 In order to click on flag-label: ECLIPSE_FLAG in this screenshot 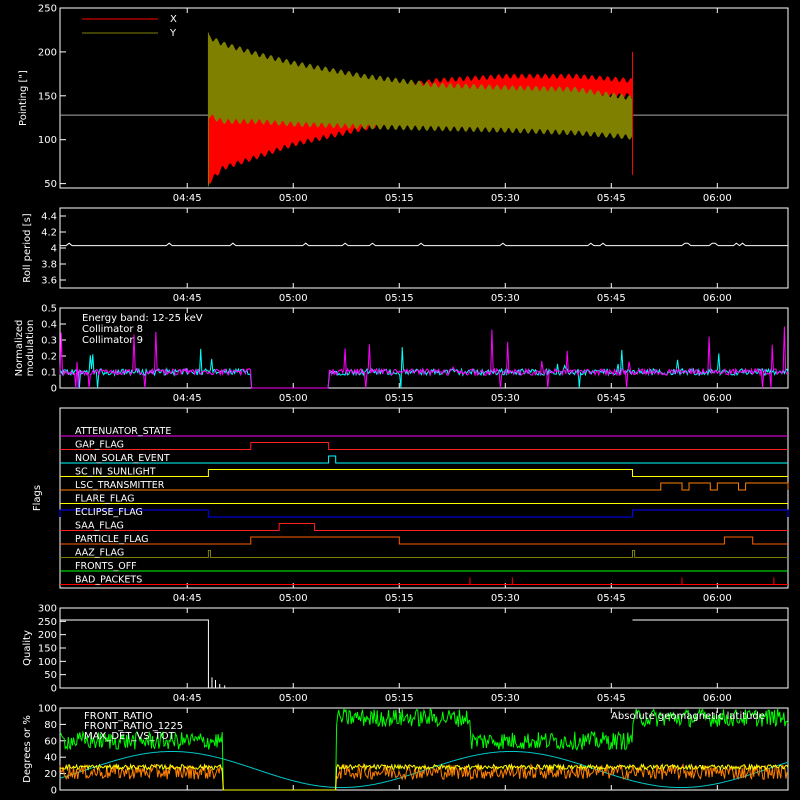, I will do `click(109, 512)`.